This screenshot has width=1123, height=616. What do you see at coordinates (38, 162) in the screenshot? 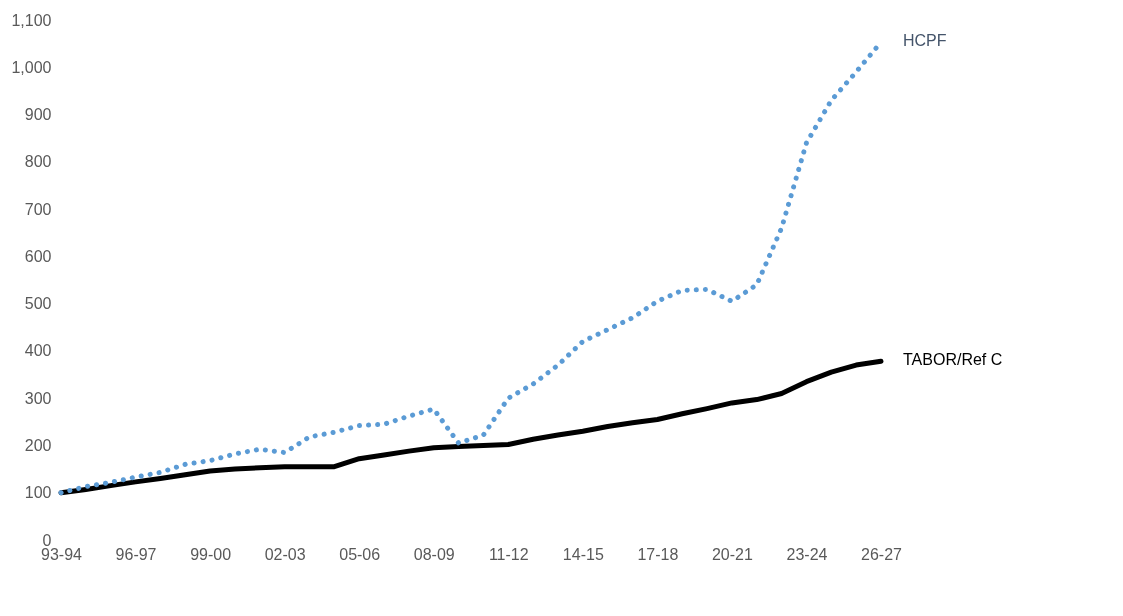
I see `y-tick-label: 800` at bounding box center [38, 162].